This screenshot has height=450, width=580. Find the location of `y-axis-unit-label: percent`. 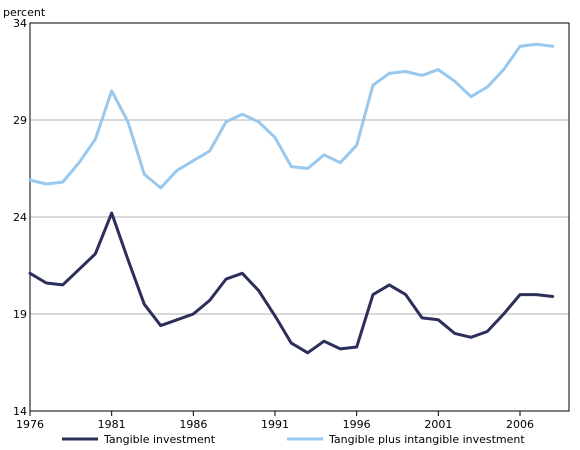

y-axis-unit-label: percent is located at coordinates (24, 12).